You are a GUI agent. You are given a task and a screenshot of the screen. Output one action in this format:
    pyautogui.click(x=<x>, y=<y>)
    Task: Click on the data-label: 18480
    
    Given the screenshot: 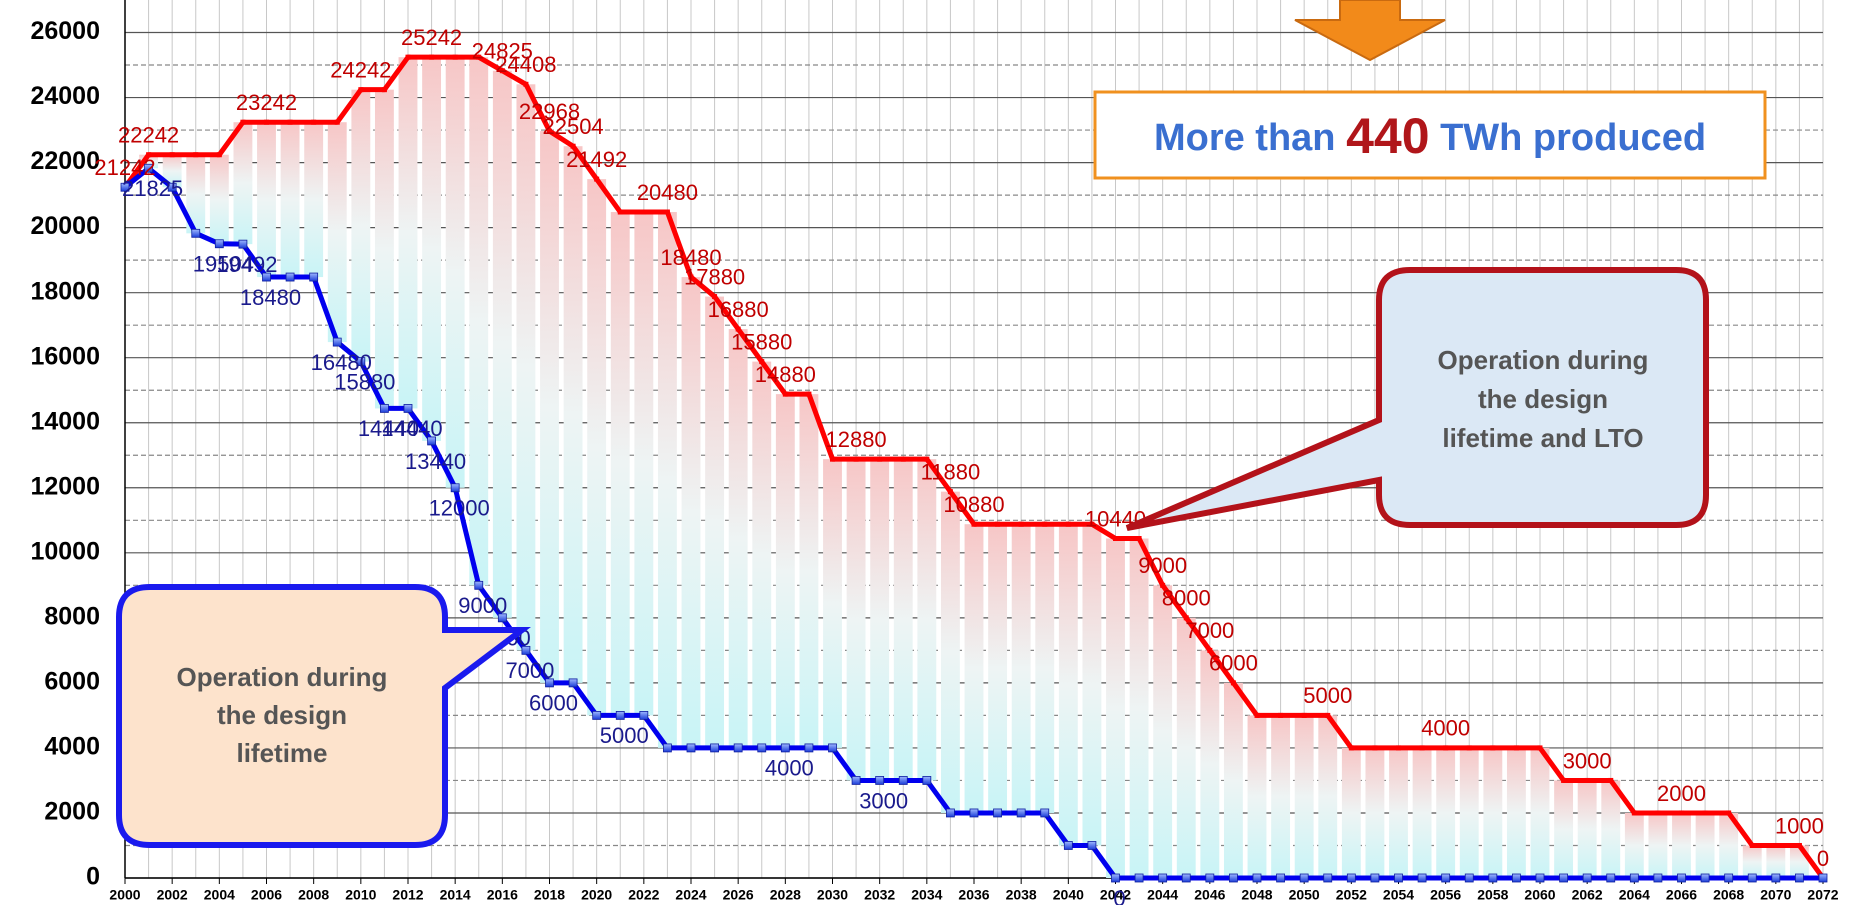 What is the action you would take?
    pyautogui.click(x=690, y=257)
    